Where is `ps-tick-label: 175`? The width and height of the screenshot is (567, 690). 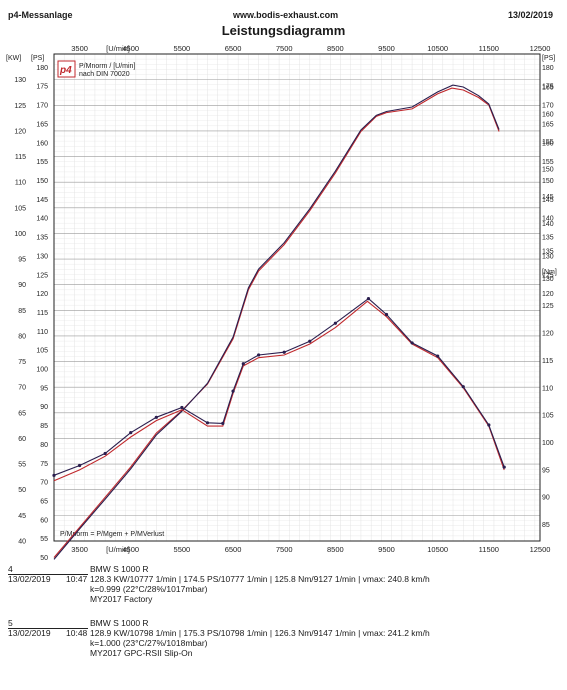
ps-tick-label: 175 is located at coordinates (42, 87).